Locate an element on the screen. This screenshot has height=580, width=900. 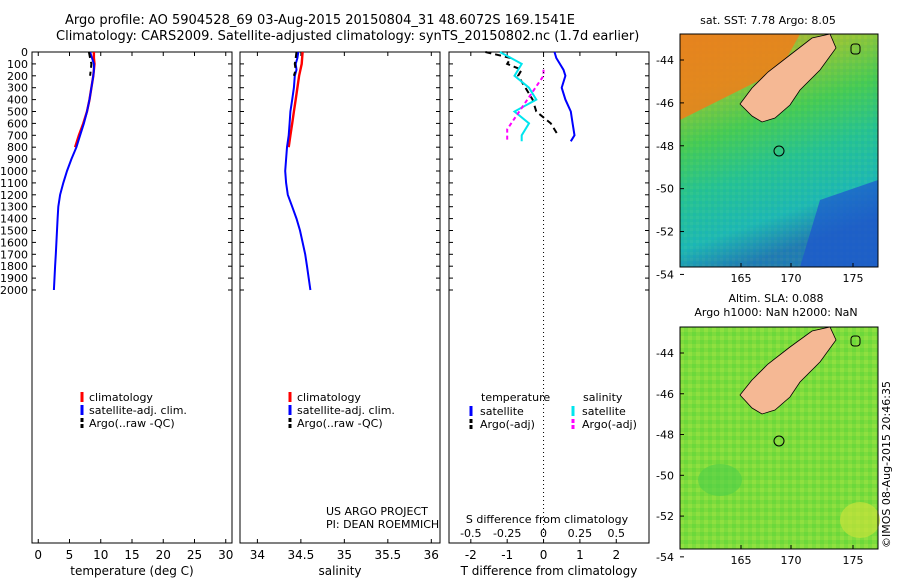
sla-new-zealand-land is located at coordinates (788, 370).